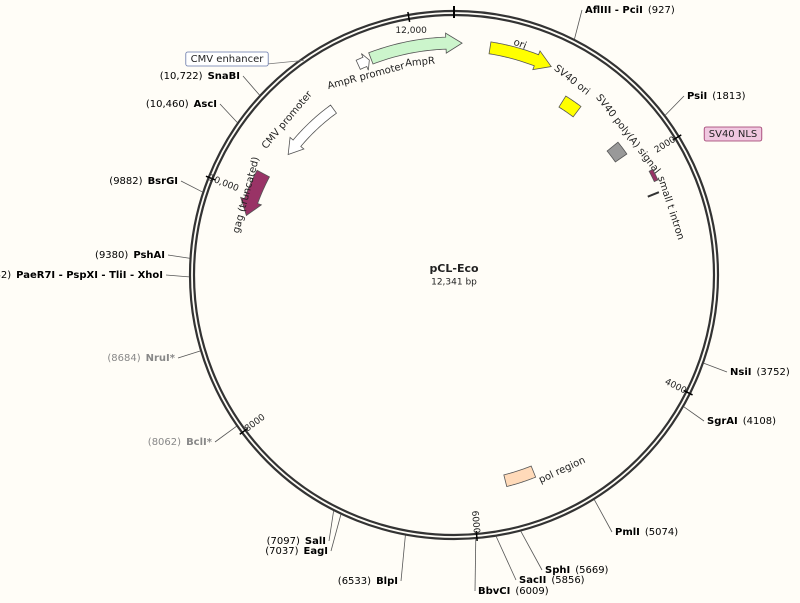  Describe the element at coordinates (772, 372) in the screenshot. I see `site-position: (3752)` at that location.